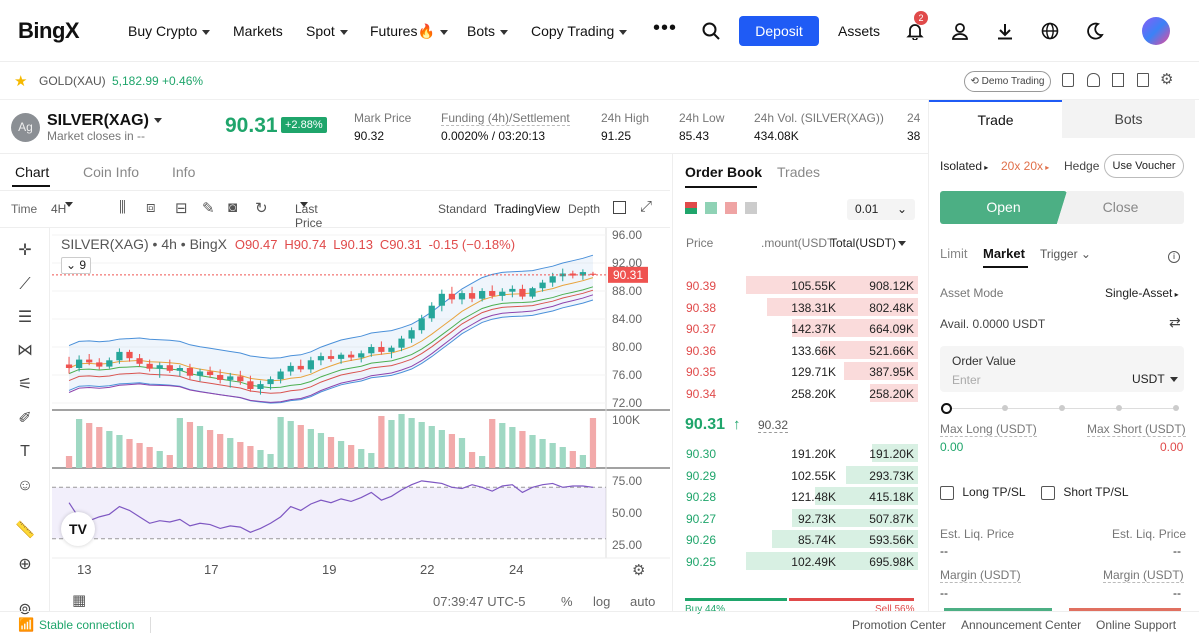 The height and width of the screenshot is (637, 1199). What do you see at coordinates (773, 425) in the screenshot?
I see `book-mark-price: 90.32` at bounding box center [773, 425].